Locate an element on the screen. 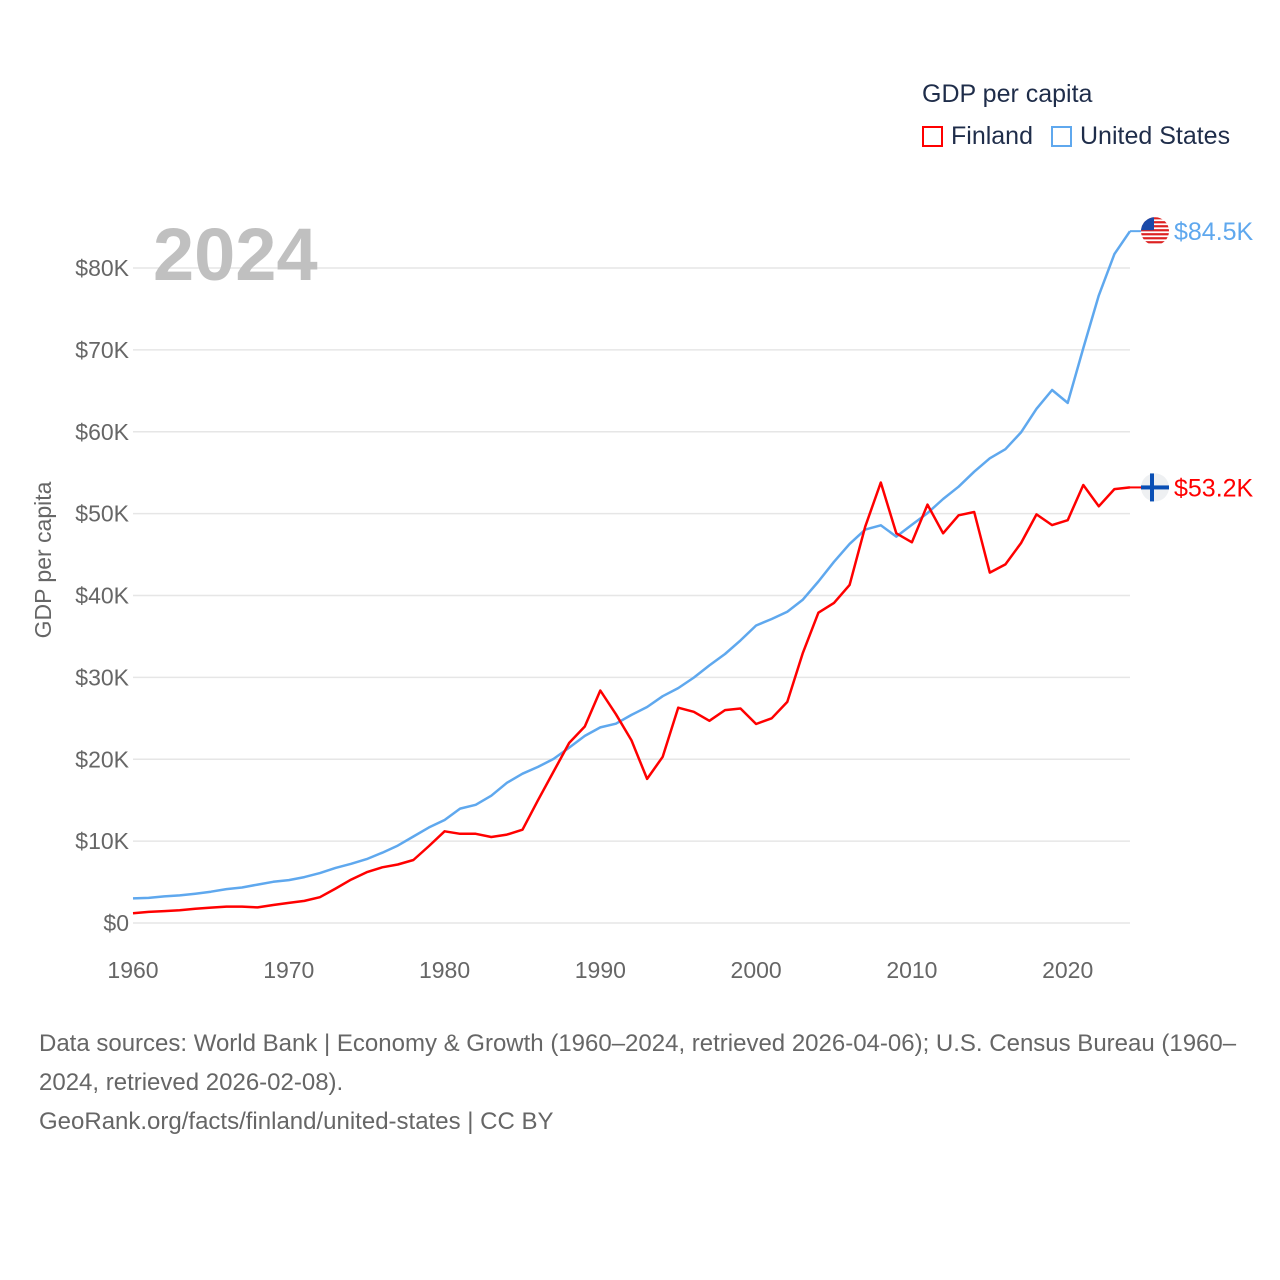 The width and height of the screenshot is (1280, 1280). y-tick-label: $20K is located at coordinates (102, 759).